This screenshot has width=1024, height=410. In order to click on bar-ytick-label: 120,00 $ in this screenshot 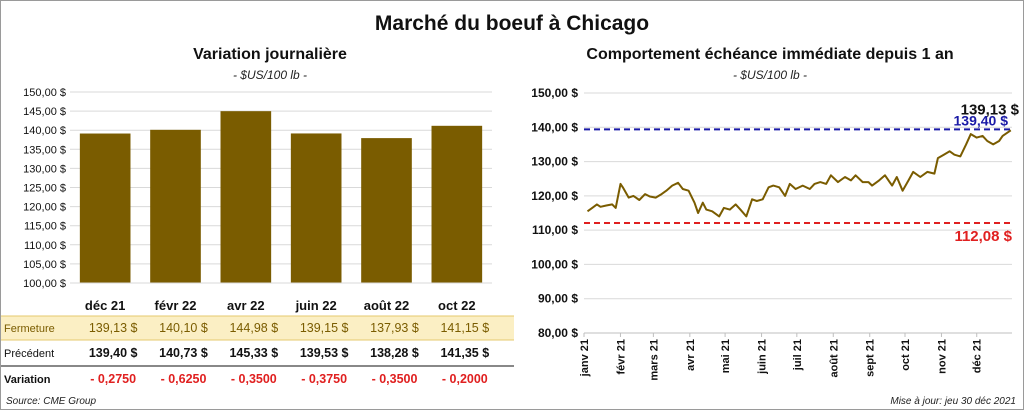, I will do `click(44, 208)`.